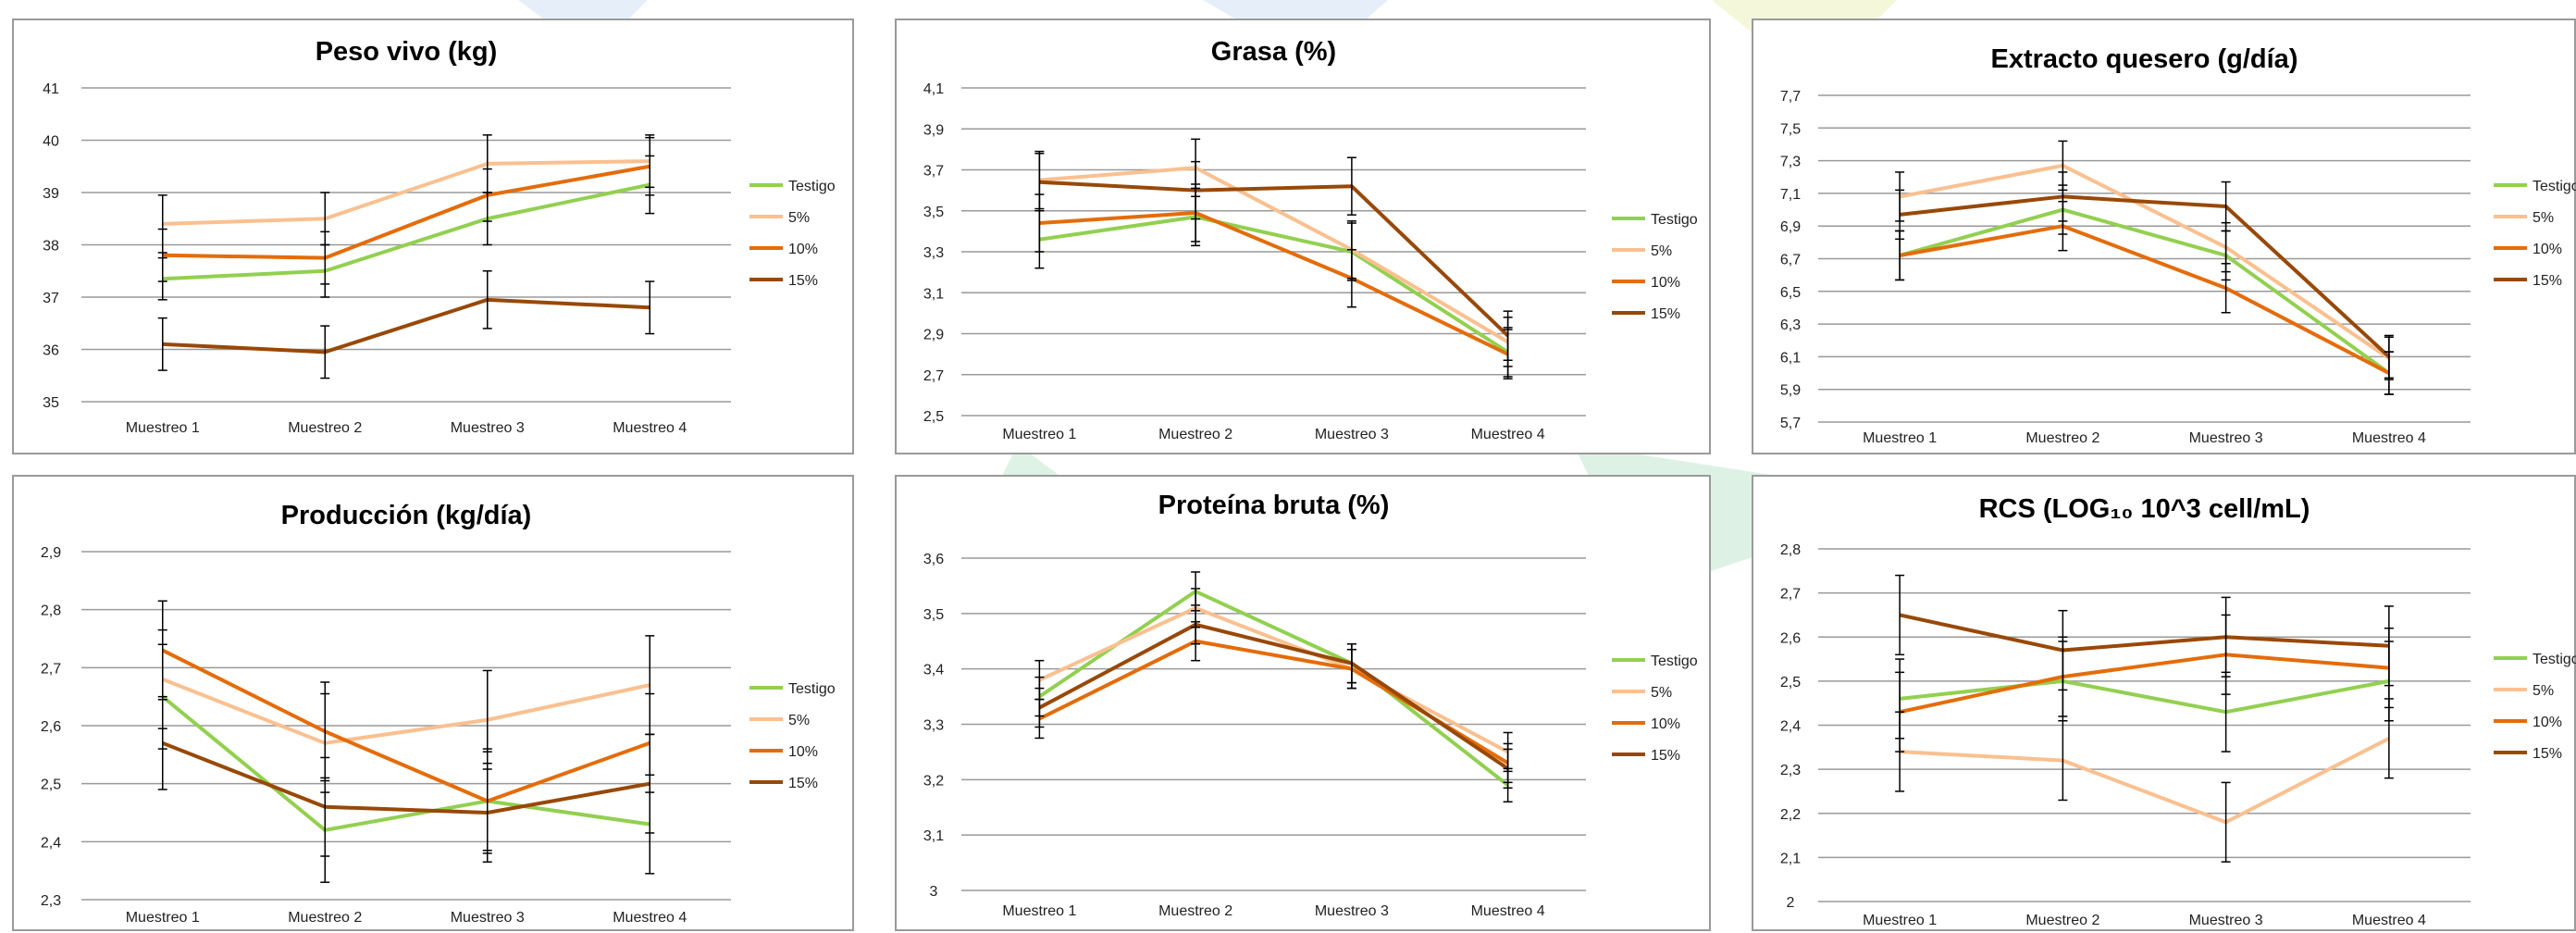 Image resolution: width=2576 pixels, height=933 pixels. What do you see at coordinates (1790, 358) in the screenshot?
I see `y-tick-label: 6,1` at bounding box center [1790, 358].